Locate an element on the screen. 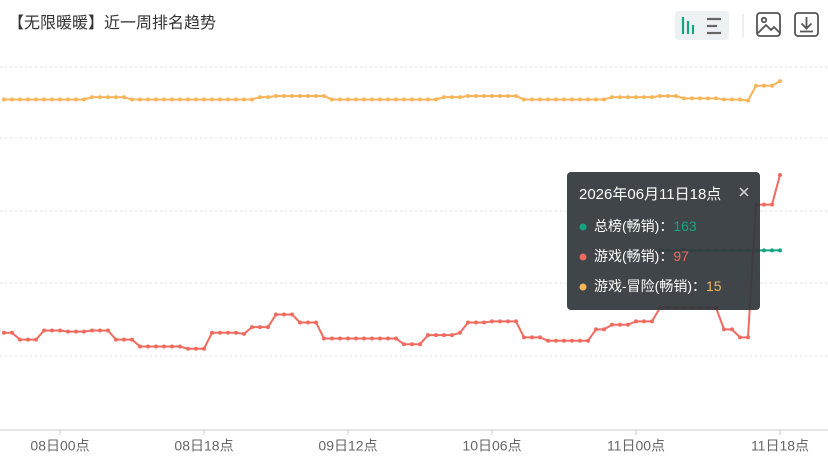  tooltip-row: 总榜(畅销)：163 is located at coordinates (645, 226).